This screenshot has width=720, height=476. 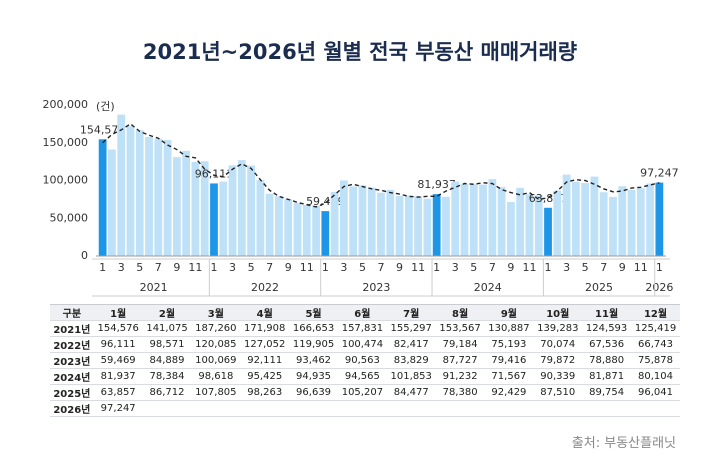 What do you see at coordinates (66, 104) in the screenshot?
I see `y-tick-label: 200,000` at bounding box center [66, 104].